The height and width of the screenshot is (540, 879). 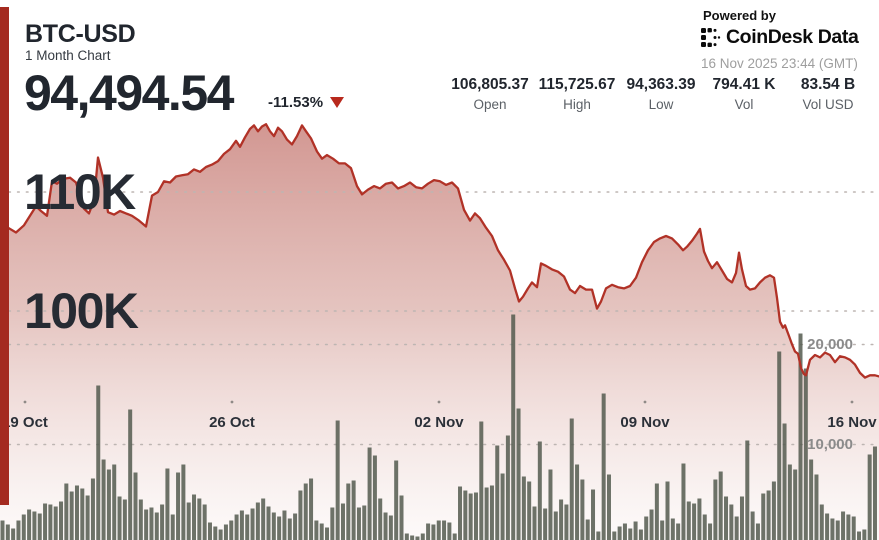 What do you see at coordinates (828, 104) in the screenshot?
I see `stat-vol-usd-label: Vol USD` at bounding box center [828, 104].